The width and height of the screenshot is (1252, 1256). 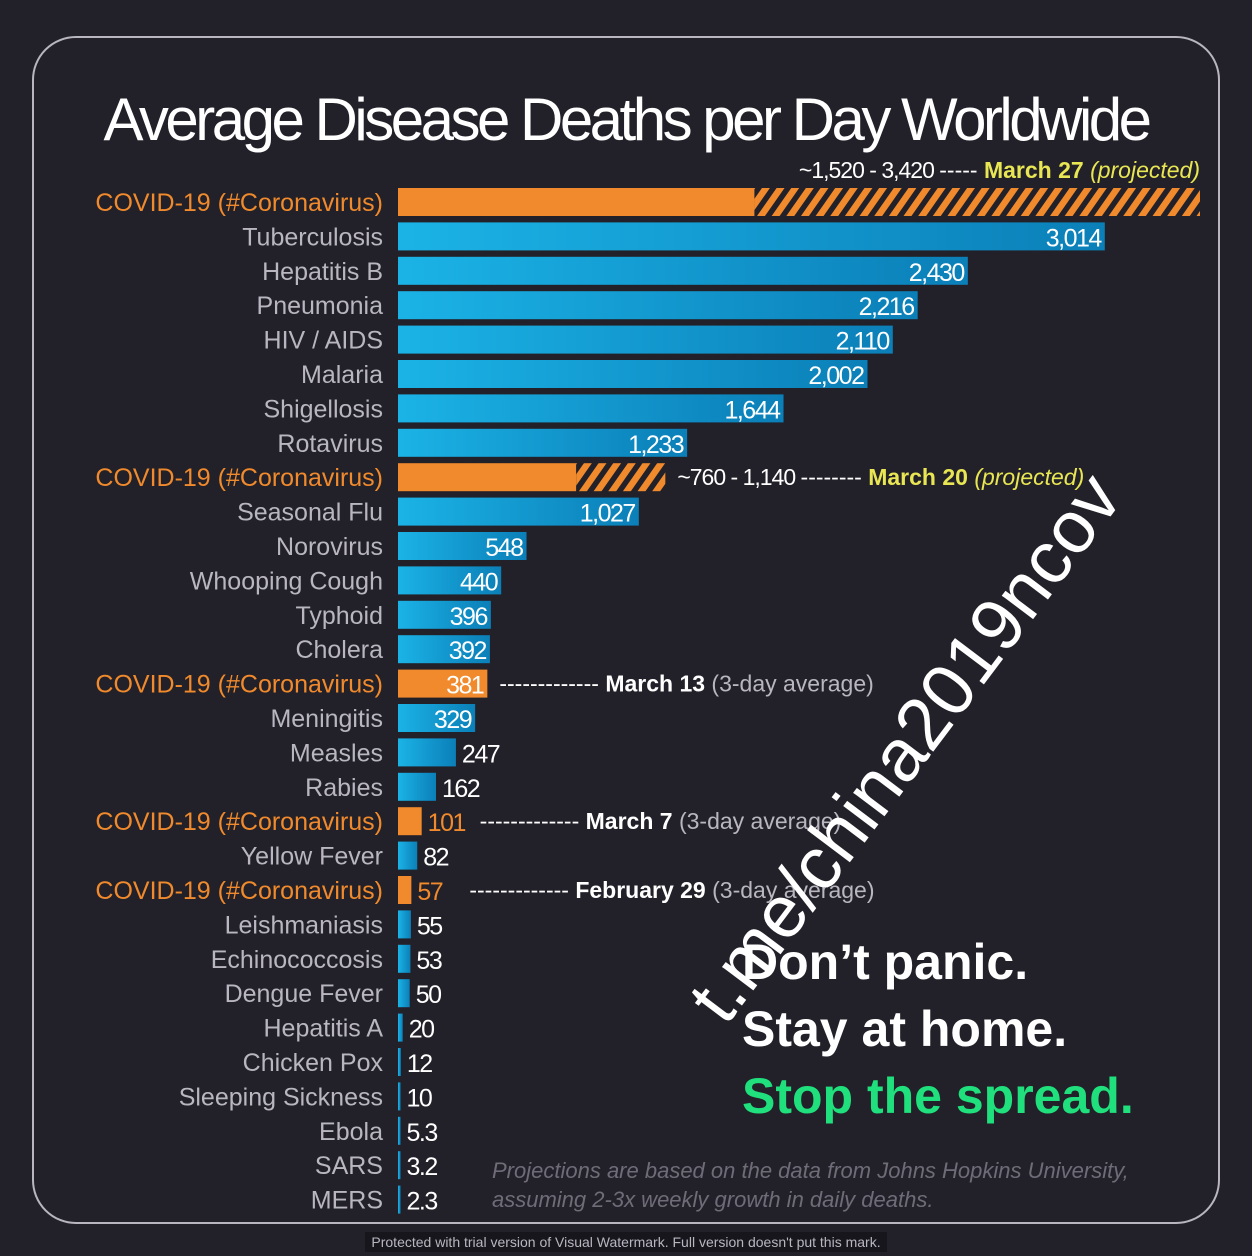 What do you see at coordinates (286, 581) in the screenshot?
I see `category-label: Whooping Cough` at bounding box center [286, 581].